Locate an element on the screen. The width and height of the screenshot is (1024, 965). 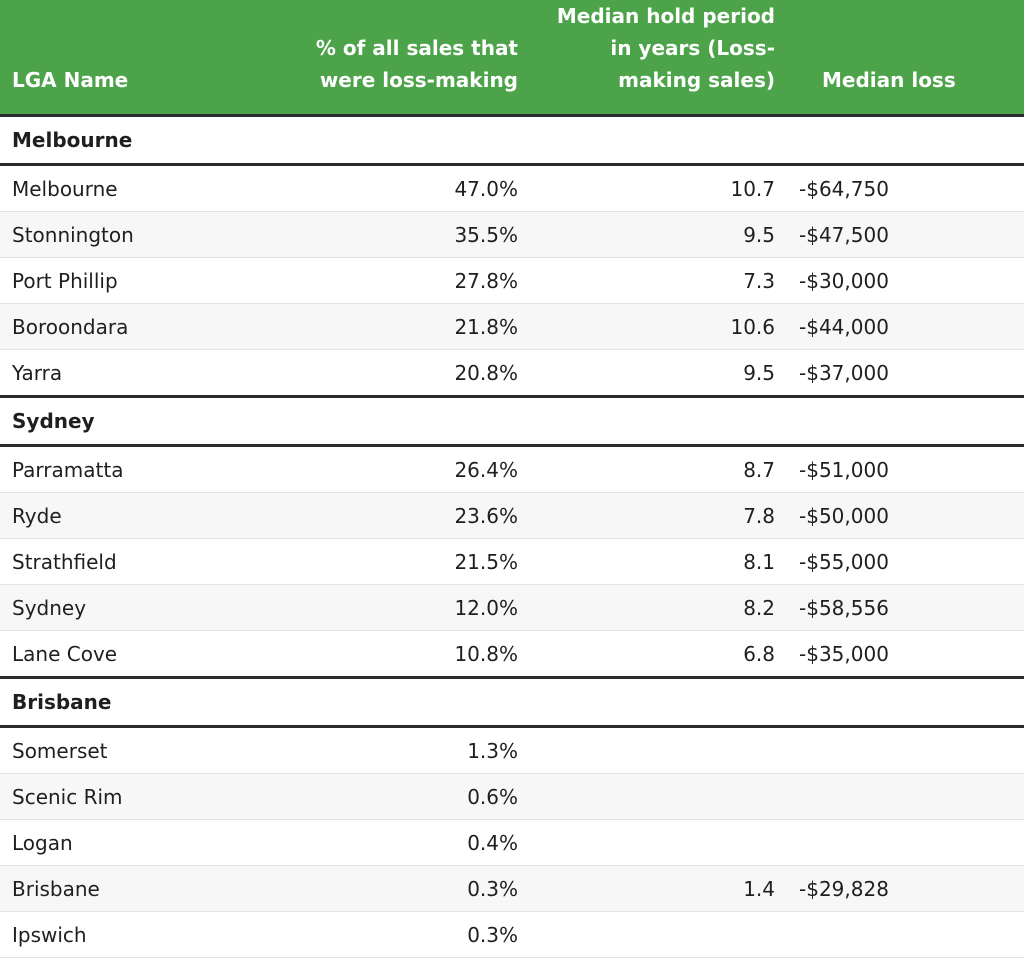
hold-cell: 8.1 is located at coordinates (658, 561).